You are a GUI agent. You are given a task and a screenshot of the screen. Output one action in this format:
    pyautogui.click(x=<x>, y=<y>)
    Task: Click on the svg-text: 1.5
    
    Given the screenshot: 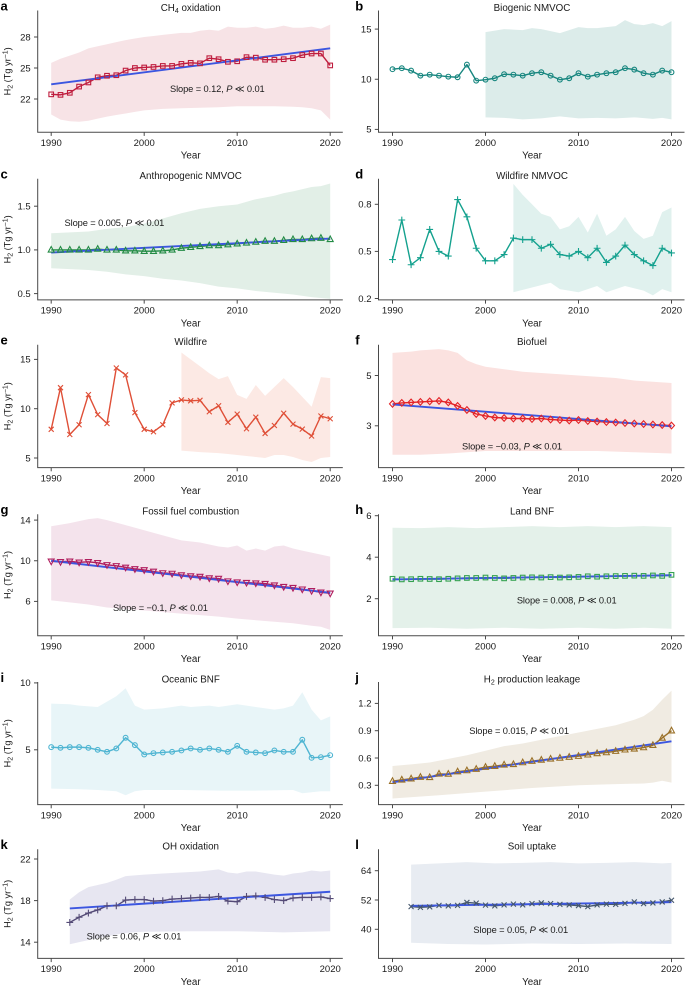 What is the action you would take?
    pyautogui.click(x=23, y=207)
    